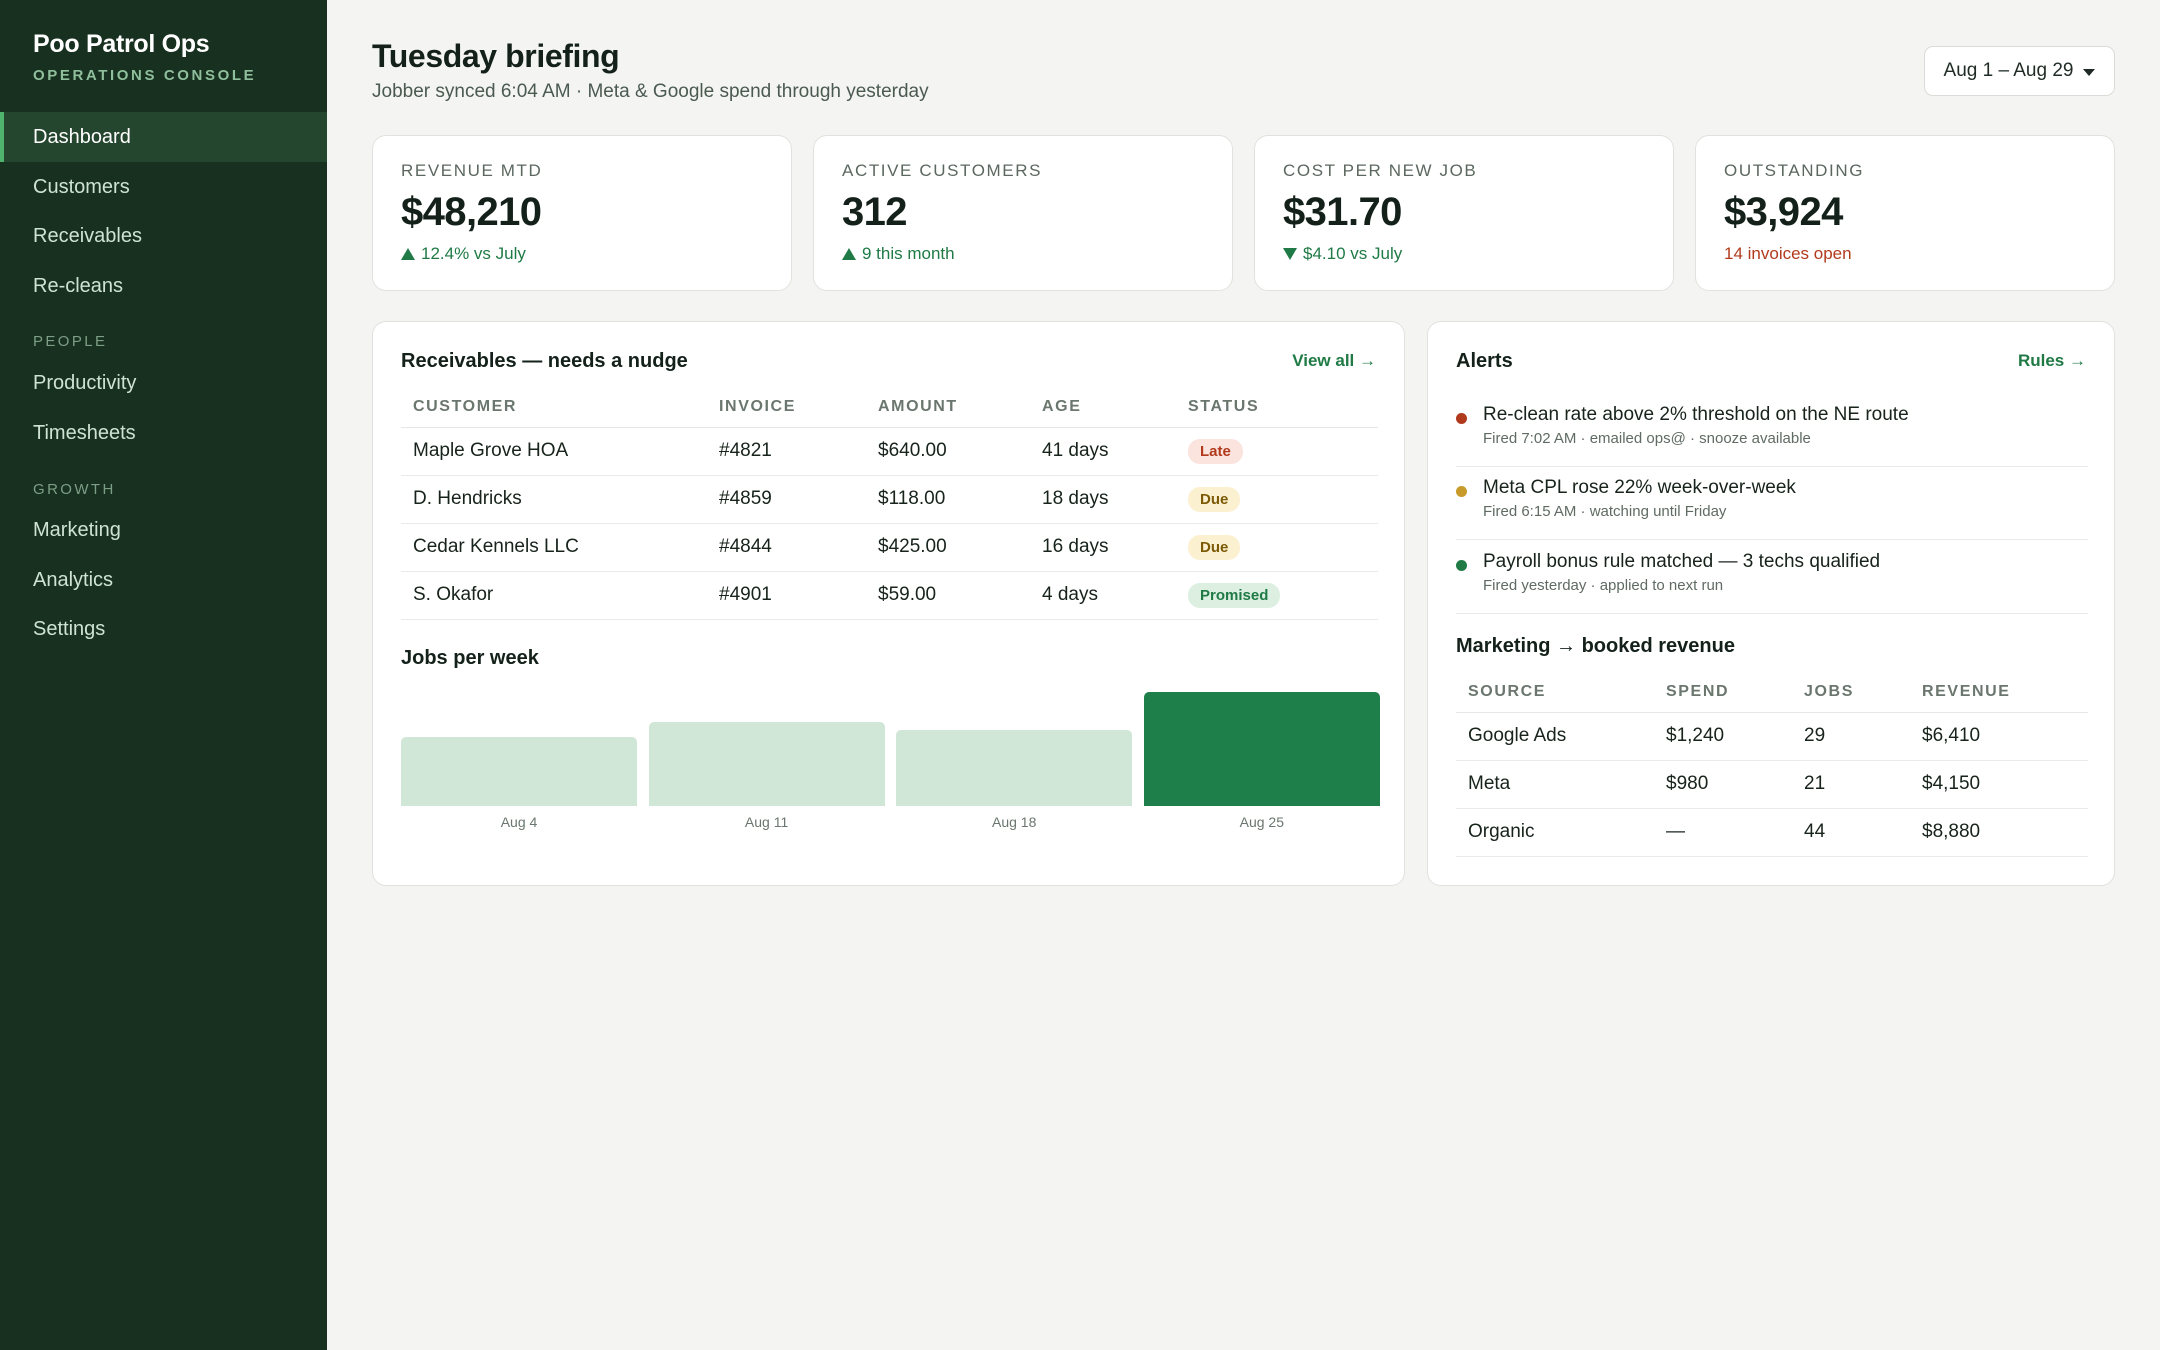 This screenshot has height=1350, width=2160. Describe the element at coordinates (1290, 254) in the screenshot. I see `trend-down-icon` at that location.